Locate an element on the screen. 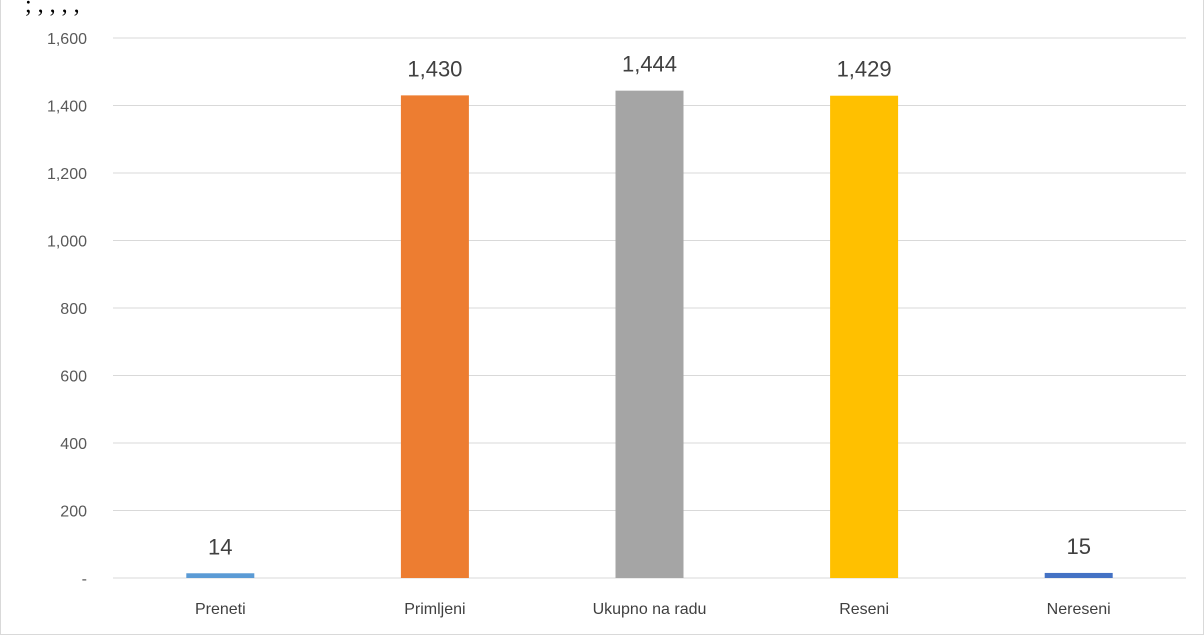 This screenshot has width=1204, height=635. bar-ukupno-na-radu is located at coordinates (649, 334).